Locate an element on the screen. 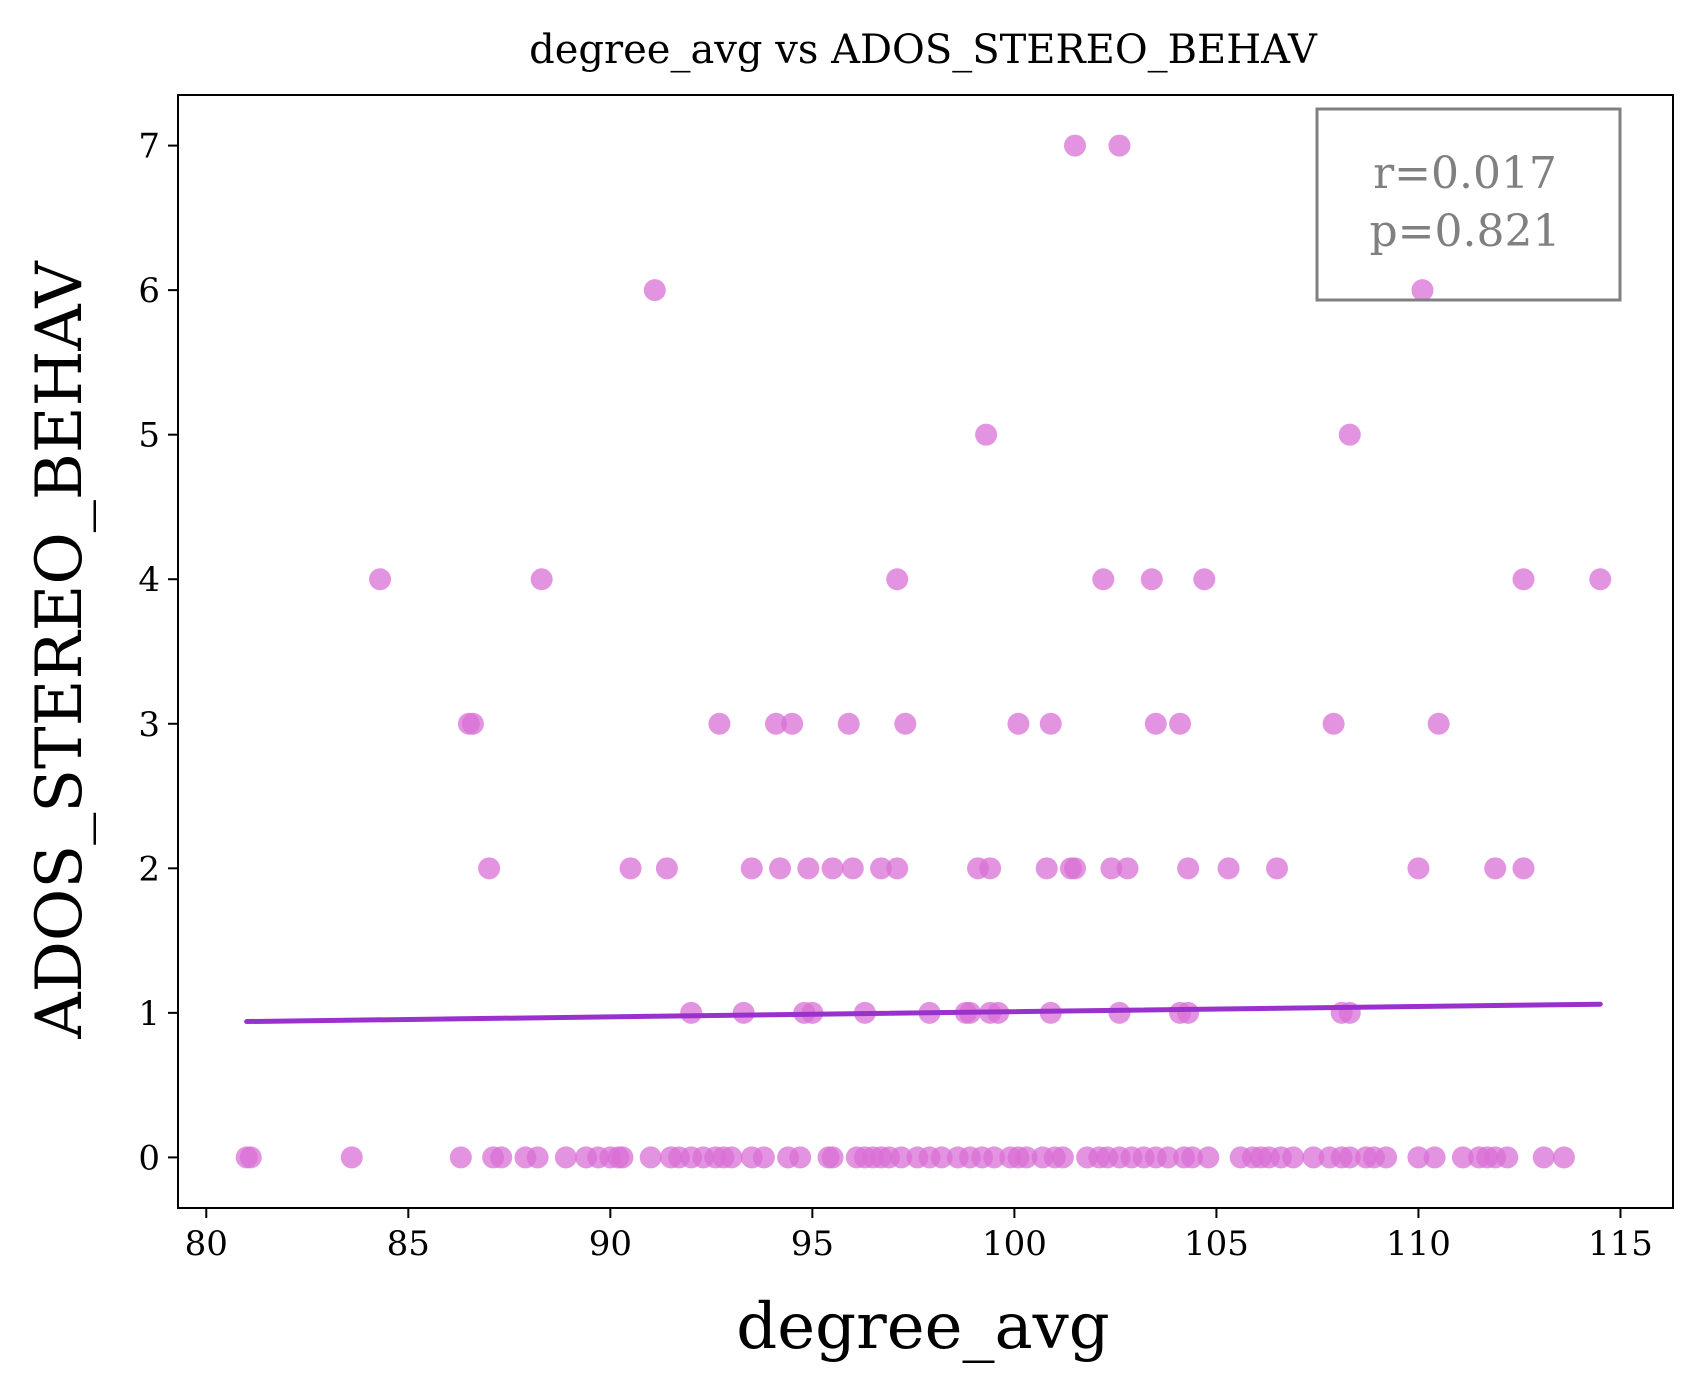  annotation-p-value: p=0.821 is located at coordinates (1465, 231).